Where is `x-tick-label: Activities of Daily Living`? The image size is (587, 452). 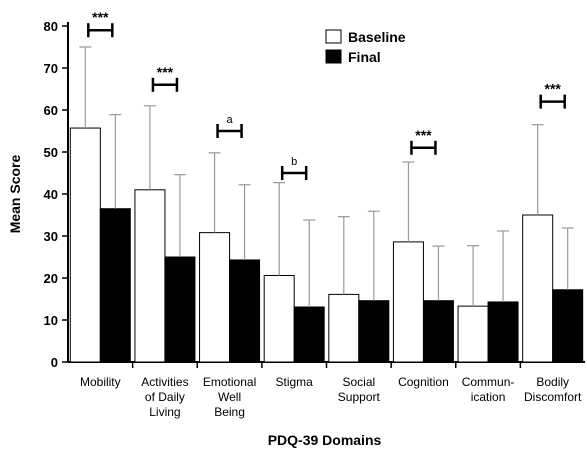 x-tick-label: Activities of Daily Living is located at coordinates (164, 397).